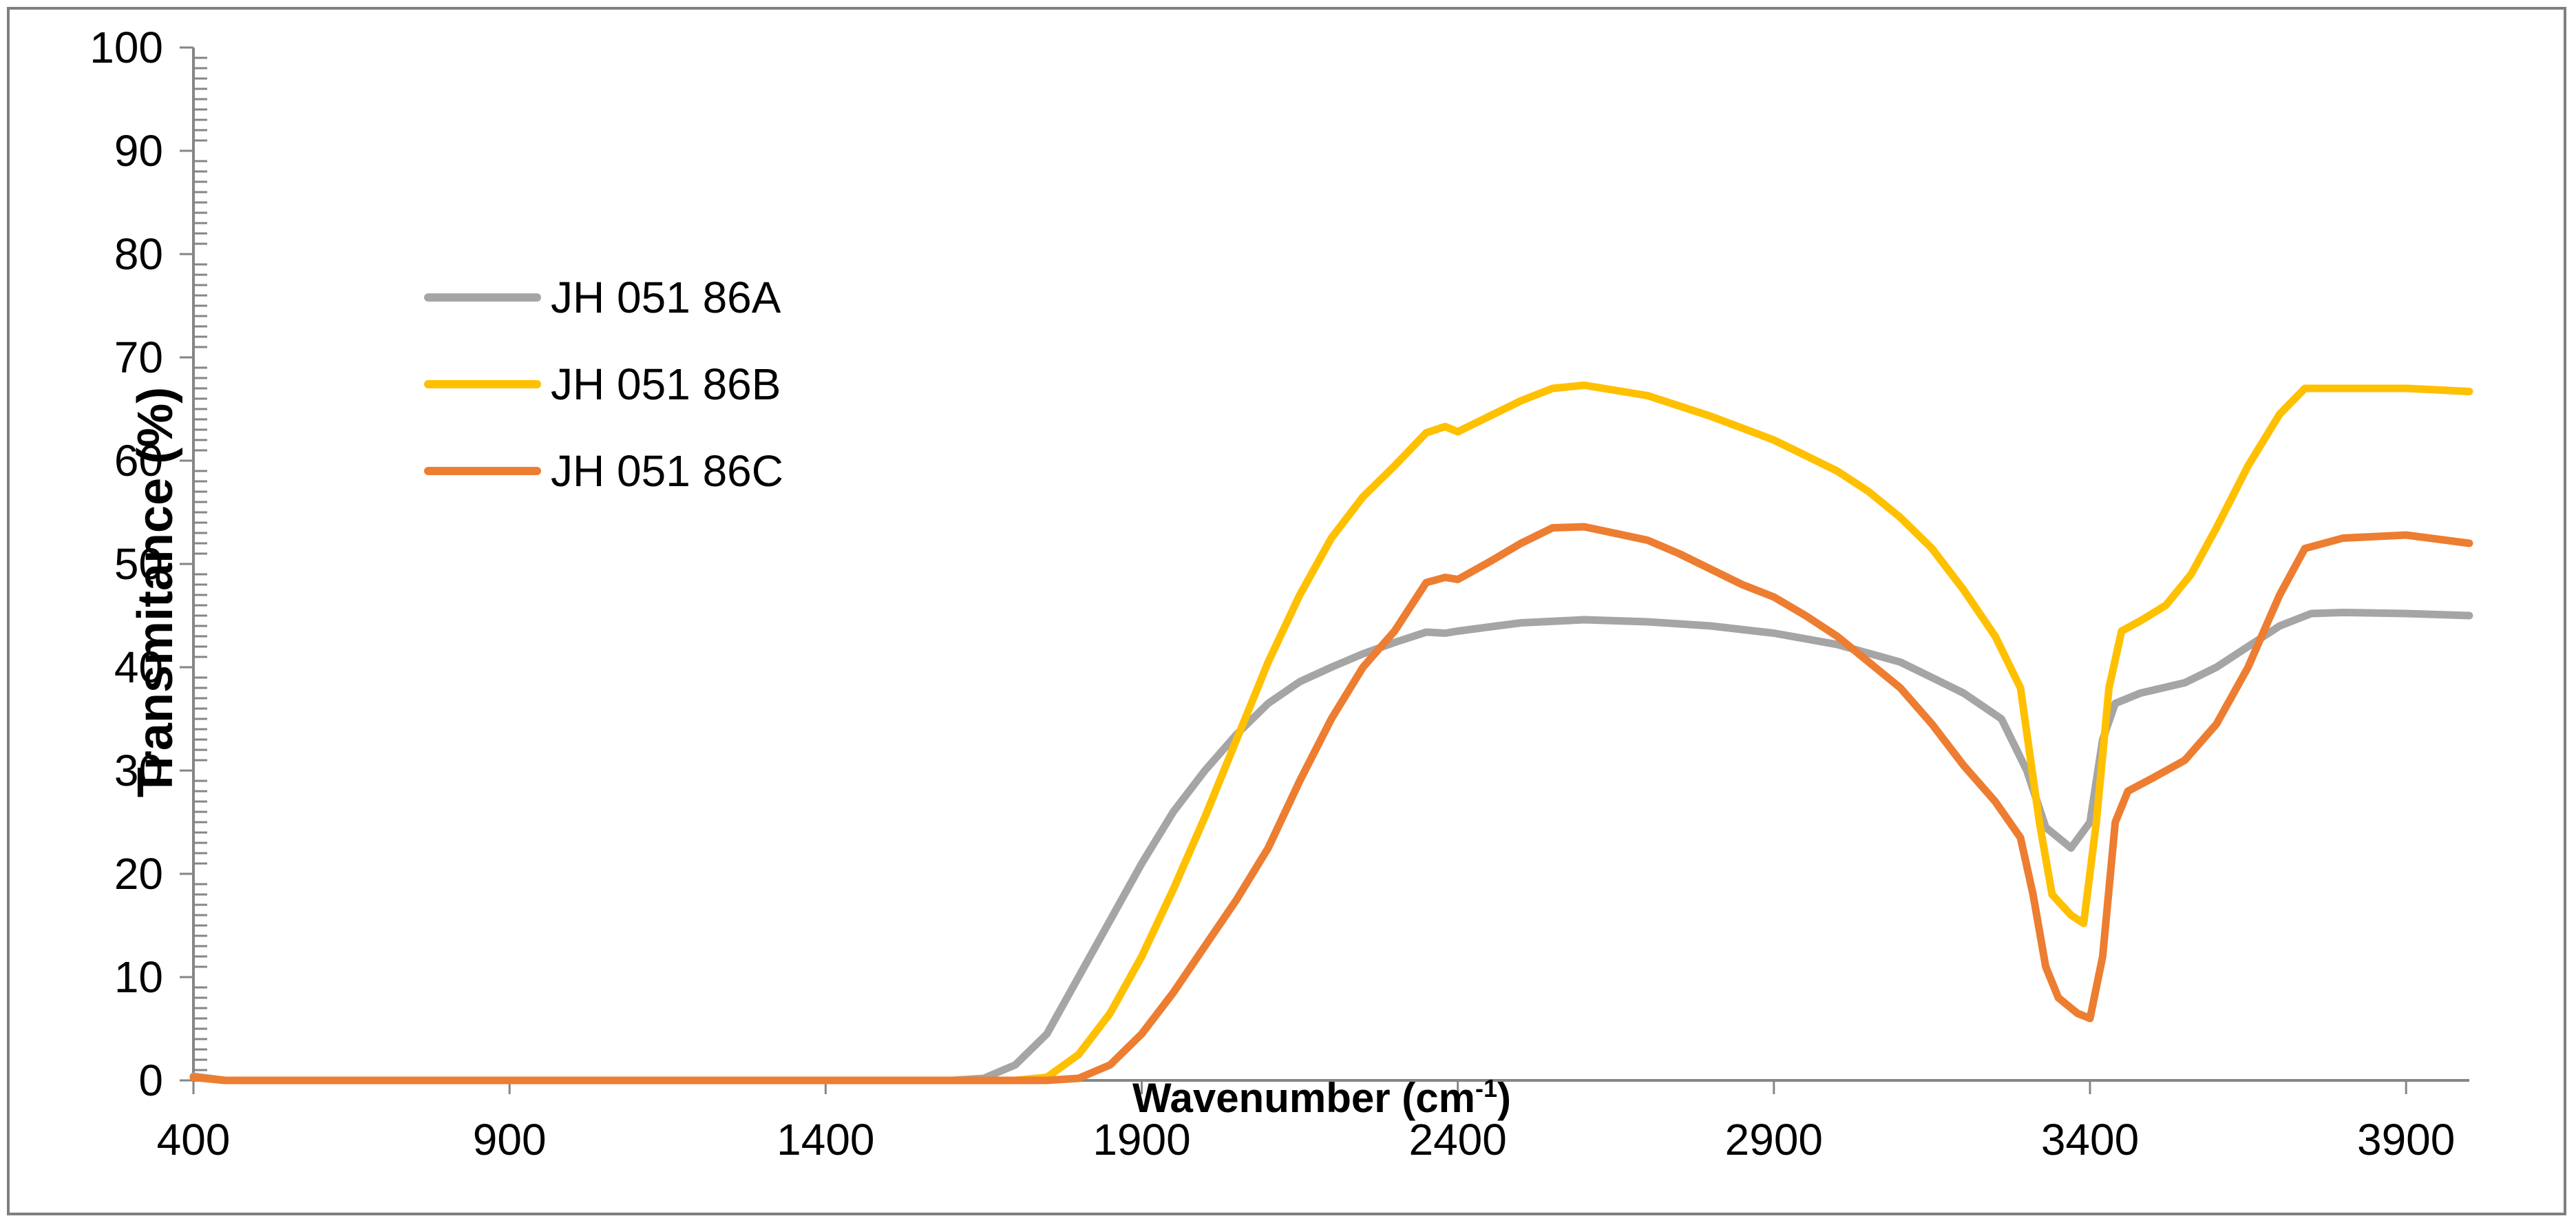 Image resolution: width=2576 pixels, height=1225 pixels. Describe the element at coordinates (667, 471) in the screenshot. I see `legend-label-3: JH 051 86C` at that location.